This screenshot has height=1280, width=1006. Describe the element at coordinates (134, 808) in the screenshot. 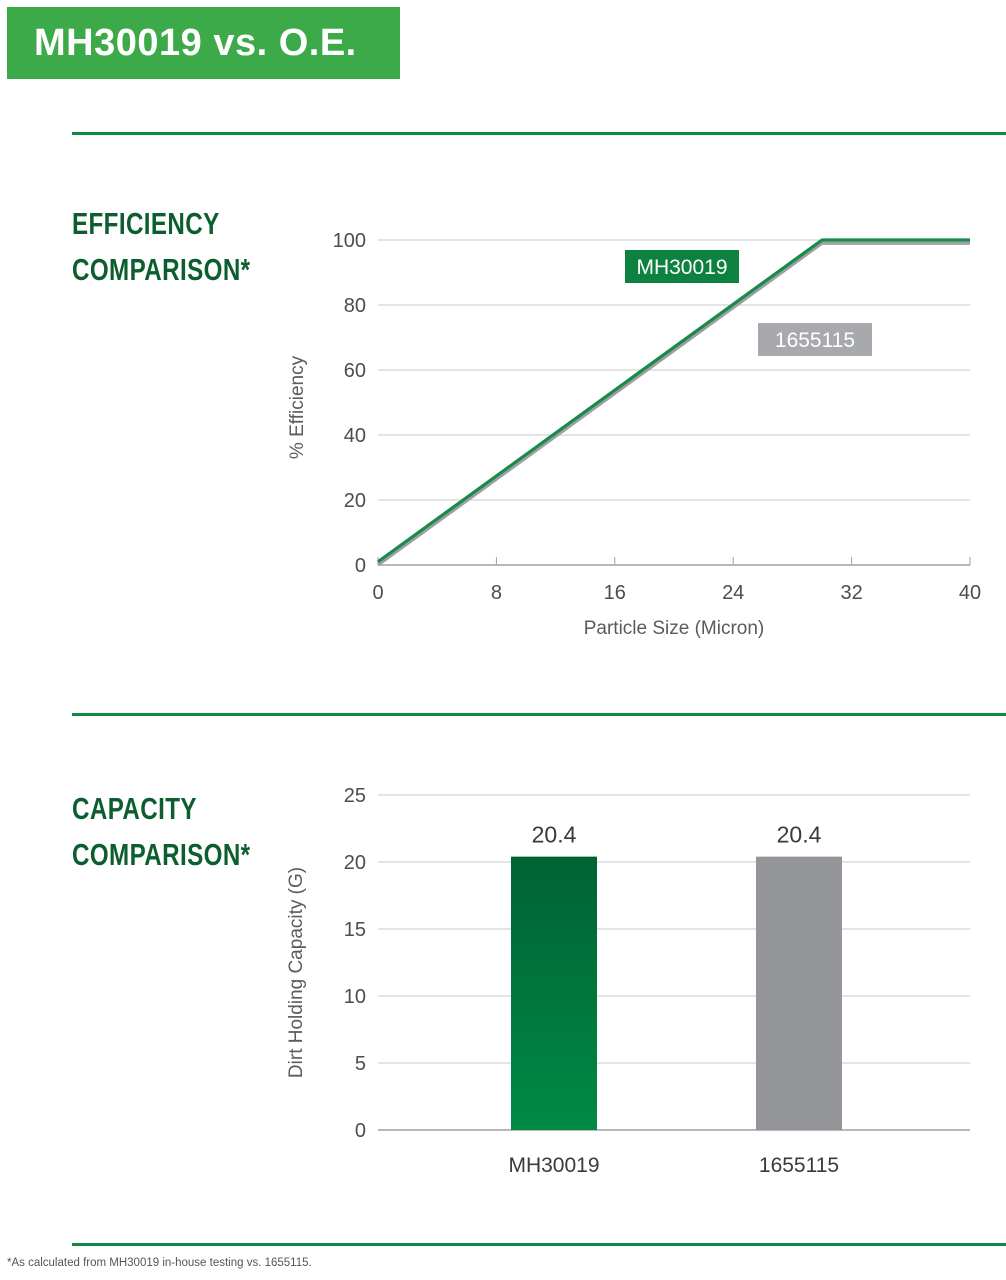

I see `capacity-heading-line1: CAPACITY` at that location.